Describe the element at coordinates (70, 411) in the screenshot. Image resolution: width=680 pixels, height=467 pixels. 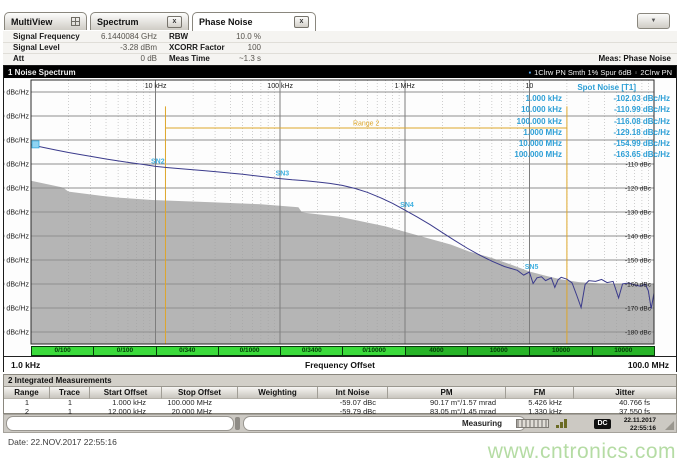
I see `integrated-cell: 1` at that location.